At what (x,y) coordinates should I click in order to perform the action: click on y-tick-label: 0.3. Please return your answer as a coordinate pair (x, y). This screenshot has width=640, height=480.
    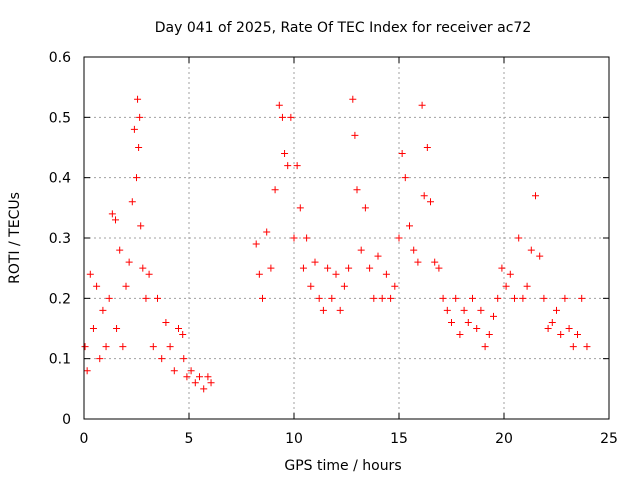
    Looking at the image, I should click on (60, 239).